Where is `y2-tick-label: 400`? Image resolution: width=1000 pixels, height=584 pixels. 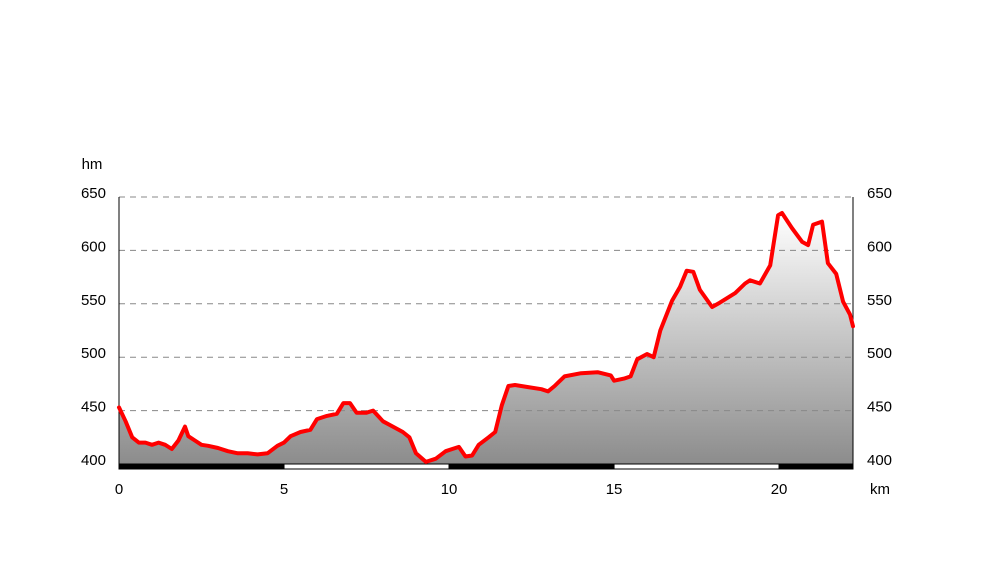
y2-tick-label: 400 is located at coordinates (879, 460).